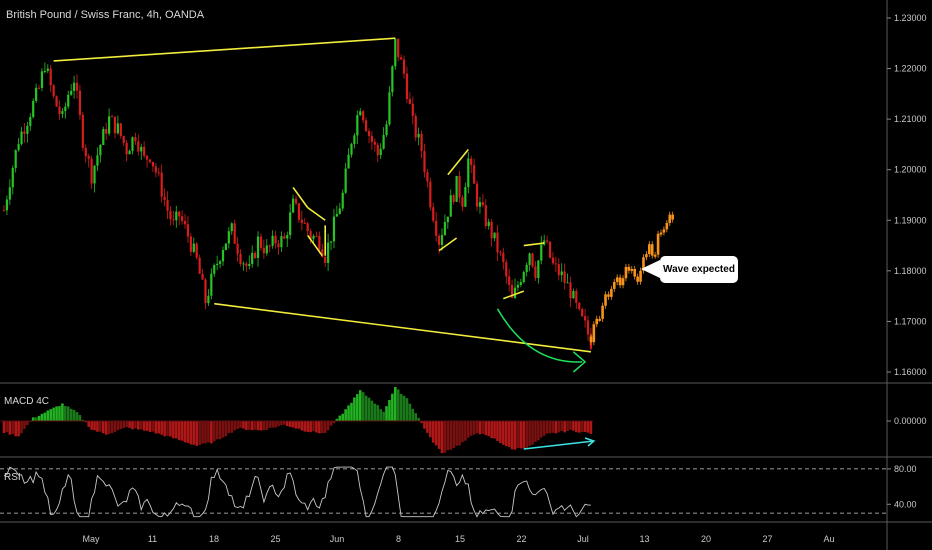 The height and width of the screenshot is (550, 932). Describe the element at coordinates (699, 269) in the screenshot. I see `wave-expected-callout: Wave expected` at that location.